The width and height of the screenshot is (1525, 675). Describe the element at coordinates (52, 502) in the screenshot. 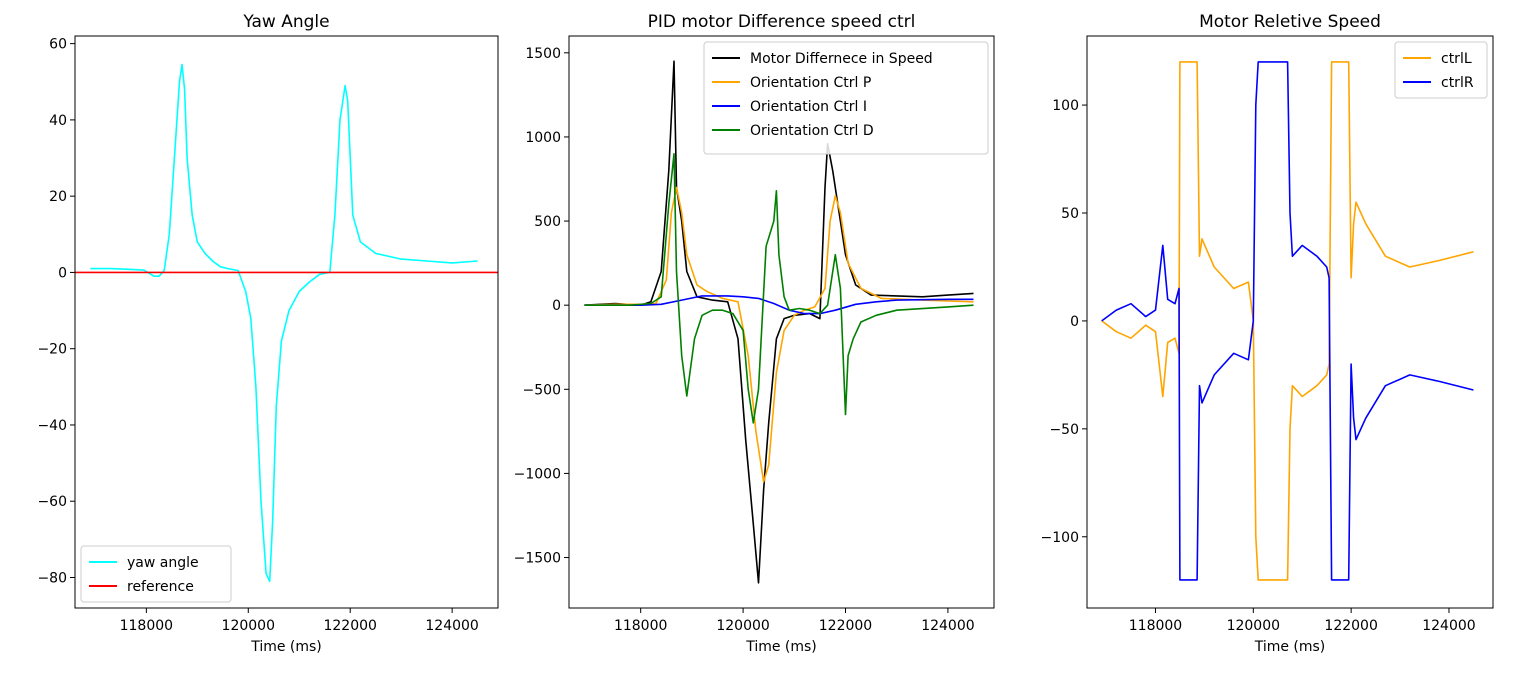

I see `y-tick-label: −60` at that location.